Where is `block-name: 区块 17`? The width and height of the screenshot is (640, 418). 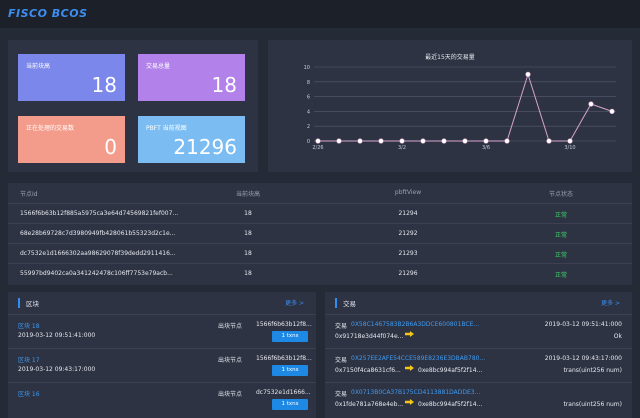 block-name: 区块 17 is located at coordinates (29, 360).